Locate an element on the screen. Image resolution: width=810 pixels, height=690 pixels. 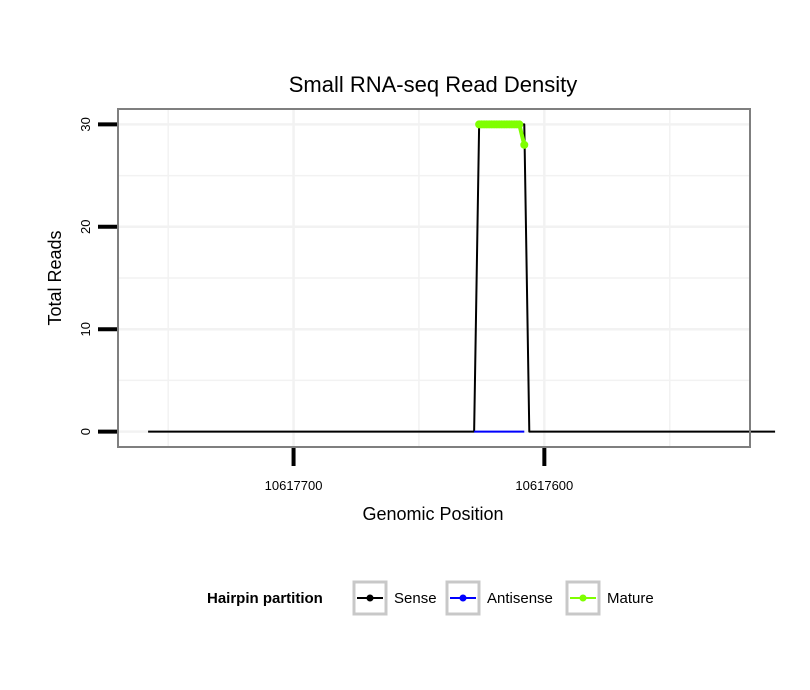
legend: Hairpin partition Sense Antisense Mature is located at coordinates (430, 598).